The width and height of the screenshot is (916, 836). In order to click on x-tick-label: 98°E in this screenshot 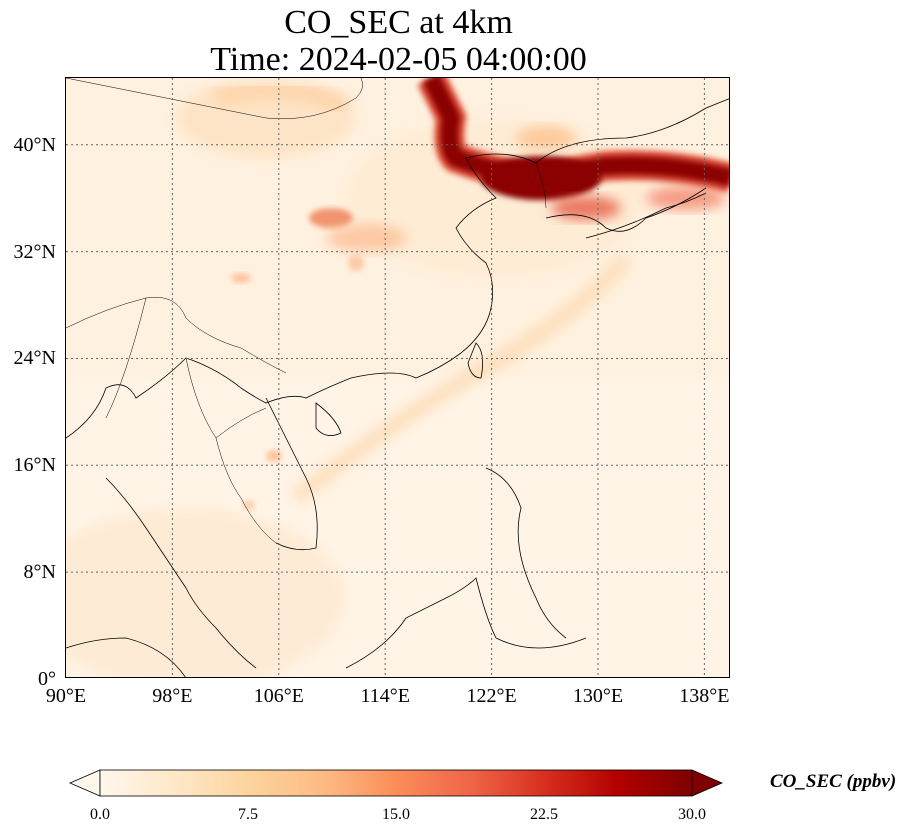, I will do `click(172, 696)`.